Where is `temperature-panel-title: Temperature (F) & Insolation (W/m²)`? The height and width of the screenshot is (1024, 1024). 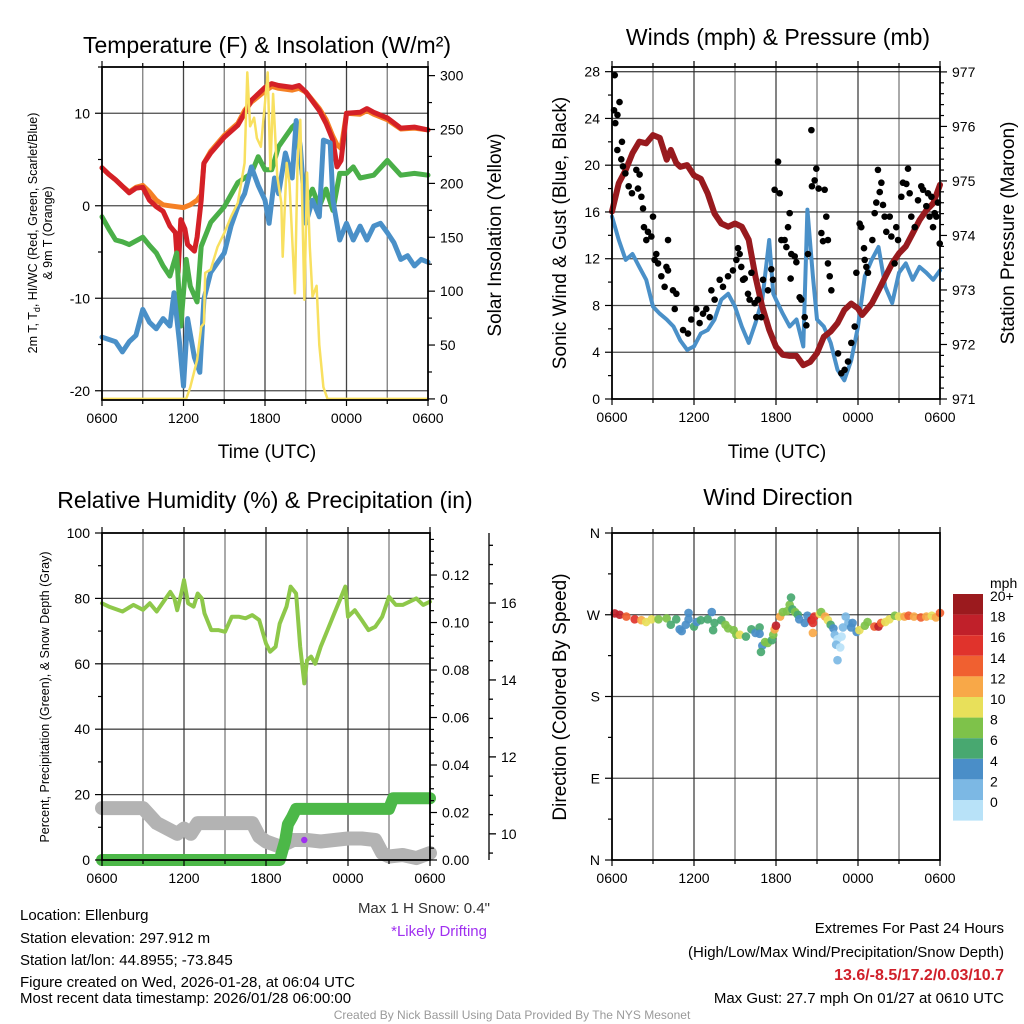
temperature-panel-title: Temperature (F) & Insolation (W/m²) is located at coordinates (267, 45).